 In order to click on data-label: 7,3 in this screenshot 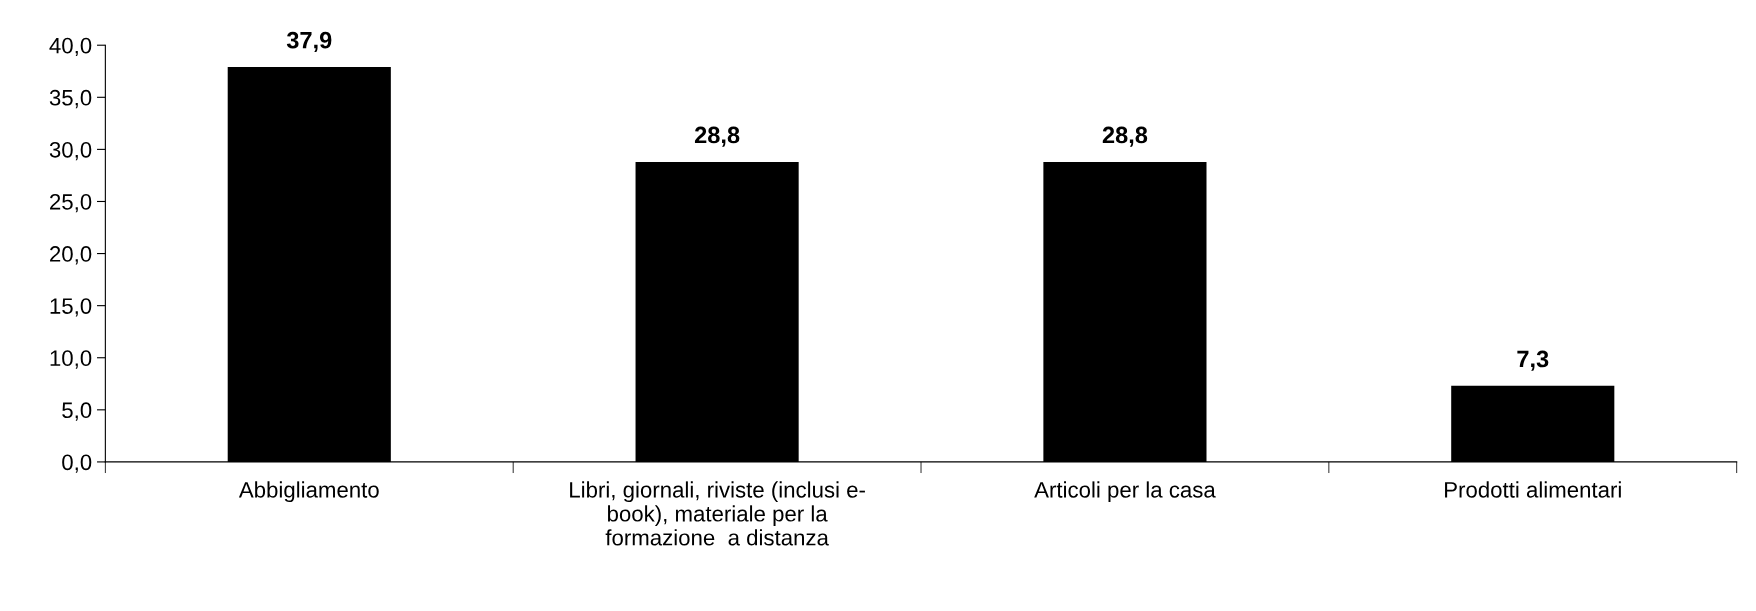, I will do `click(1533, 360)`.